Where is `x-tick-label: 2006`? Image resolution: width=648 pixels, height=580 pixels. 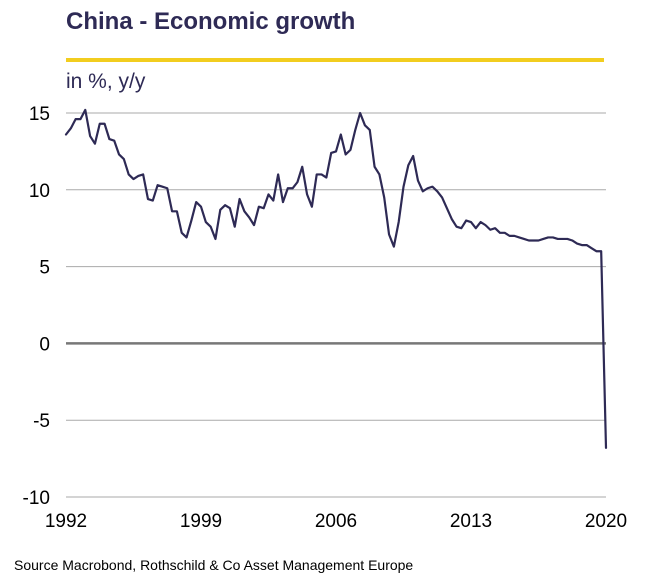 x-tick-label: 2006 is located at coordinates (336, 521).